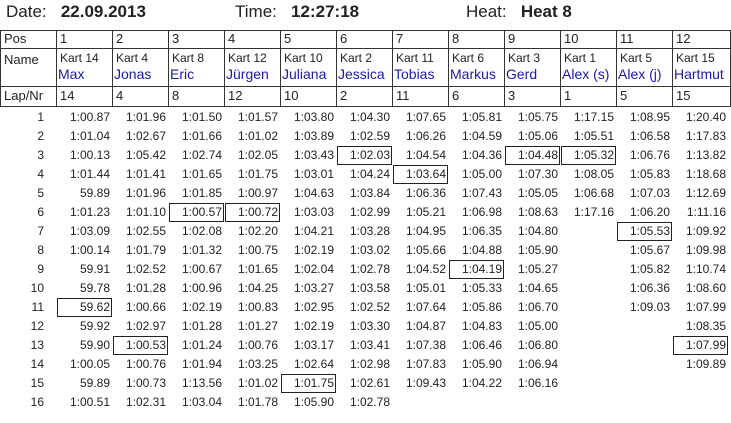  Describe the element at coordinates (580, 58) in the screenshot. I see `kart: Kart 1` at that location.